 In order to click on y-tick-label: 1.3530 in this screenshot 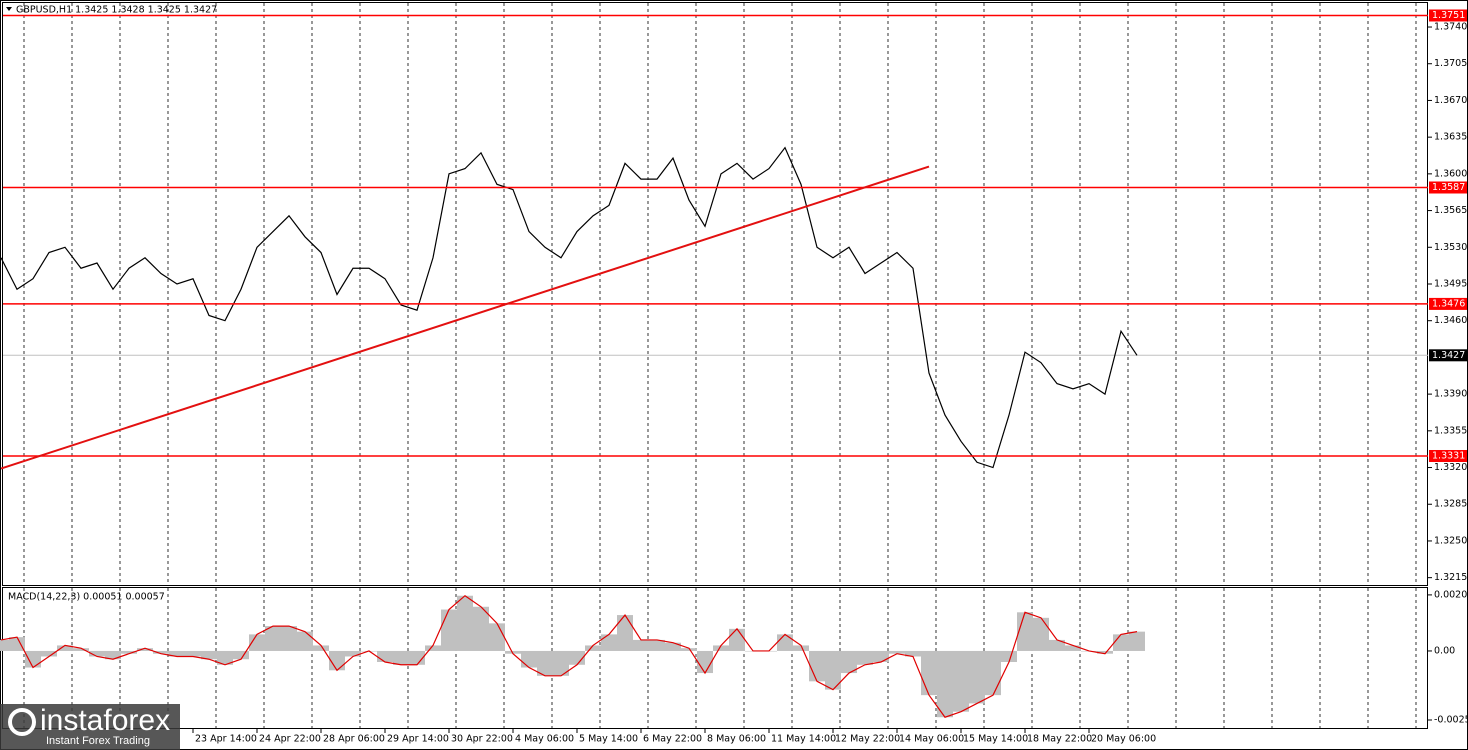, I will do `click(1450, 247)`.